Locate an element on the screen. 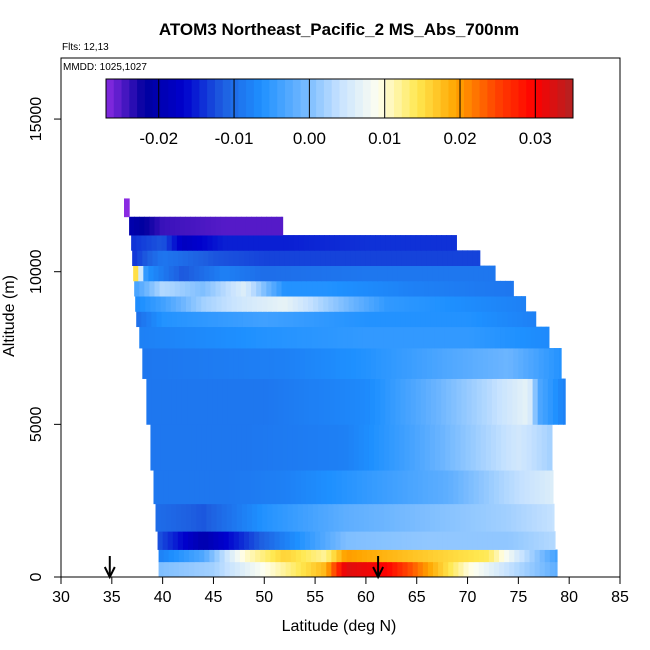  colorbar-tick-label: -0.01 is located at coordinates (234, 138).